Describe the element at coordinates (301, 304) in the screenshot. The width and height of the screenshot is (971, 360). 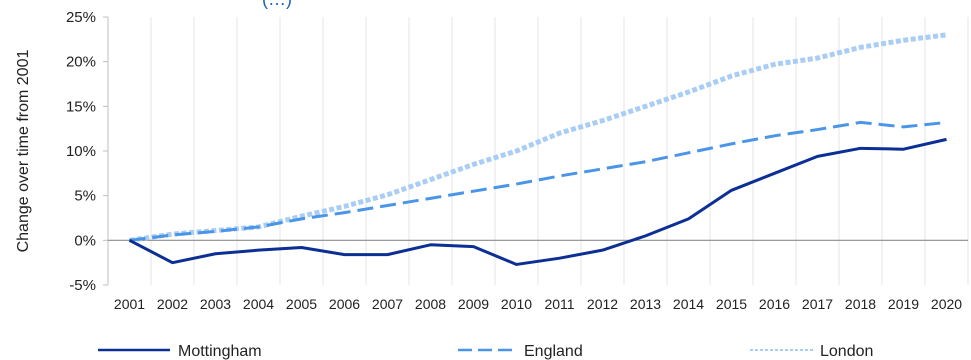
I see `x-tick-label: 2005` at that location.